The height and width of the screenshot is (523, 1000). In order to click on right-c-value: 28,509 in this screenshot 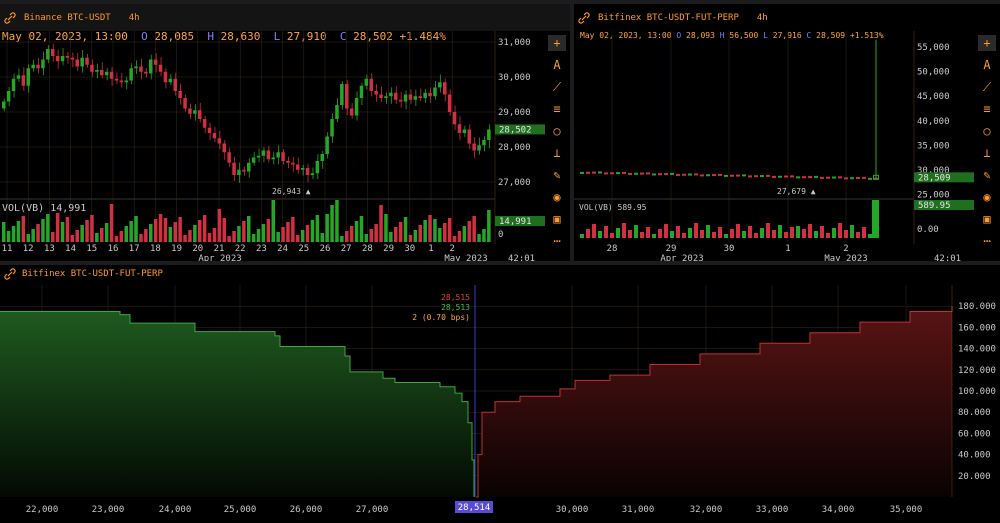, I will do `click(831, 35)`.